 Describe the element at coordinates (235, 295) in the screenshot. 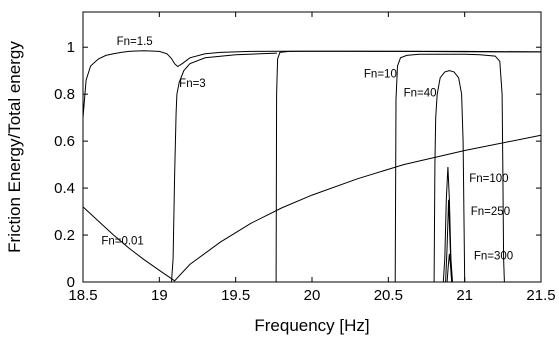

I see `x-tick-label: 19.5` at that location.